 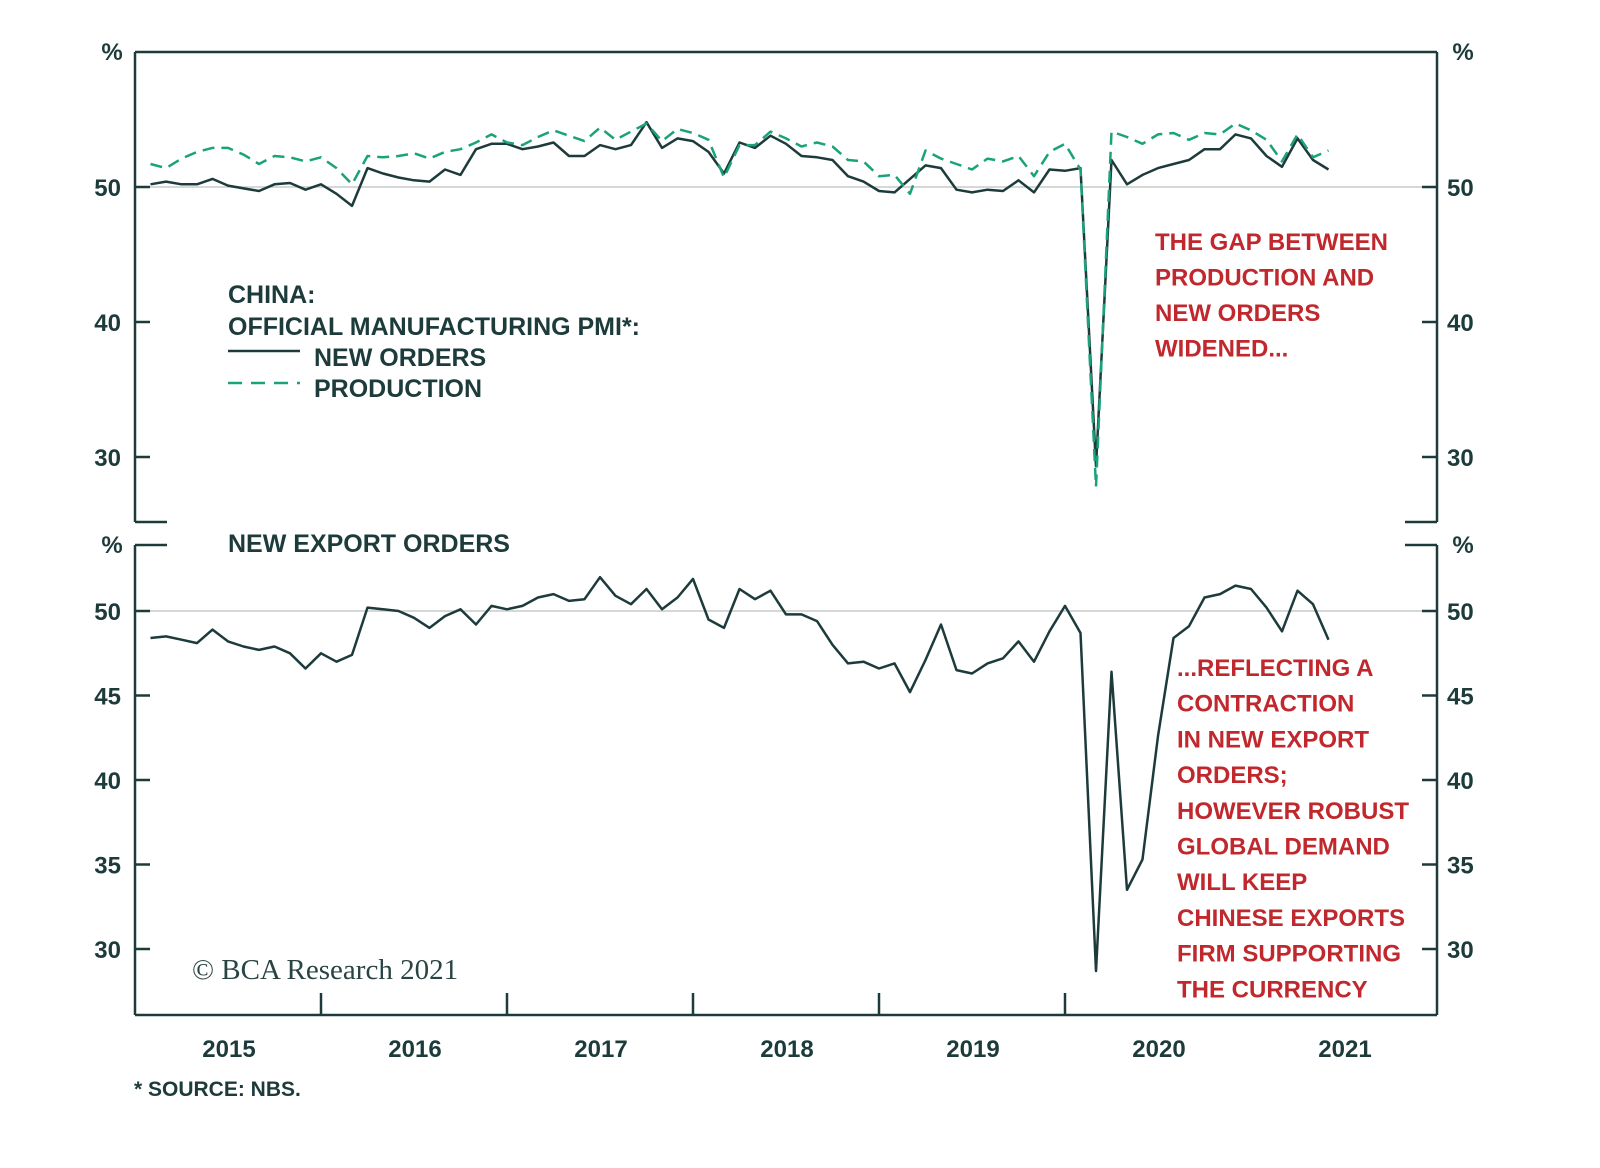 I want to click on x-tick-label: 2020, so click(x=1158, y=1049).